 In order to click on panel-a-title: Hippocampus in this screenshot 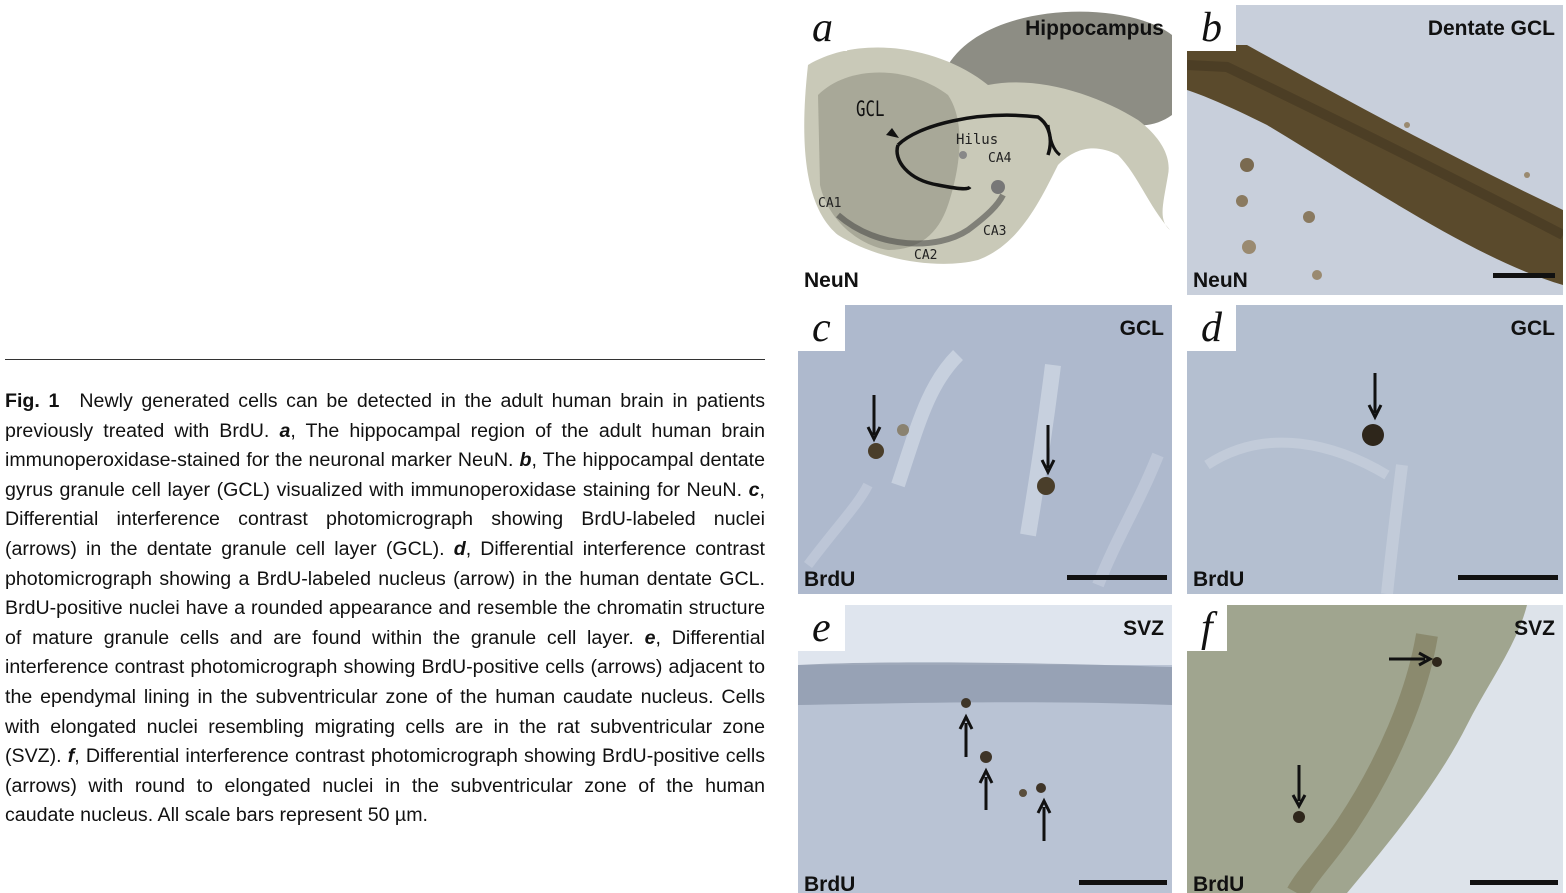, I will do `click(1094, 28)`.